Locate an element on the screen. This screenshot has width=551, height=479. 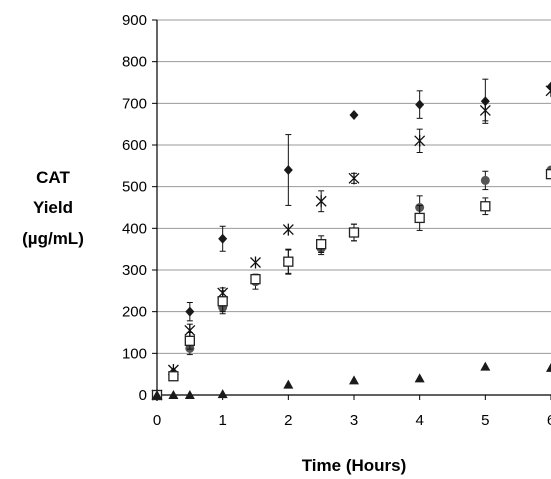
y-tick-label-100: 100 is located at coordinates (134, 353).